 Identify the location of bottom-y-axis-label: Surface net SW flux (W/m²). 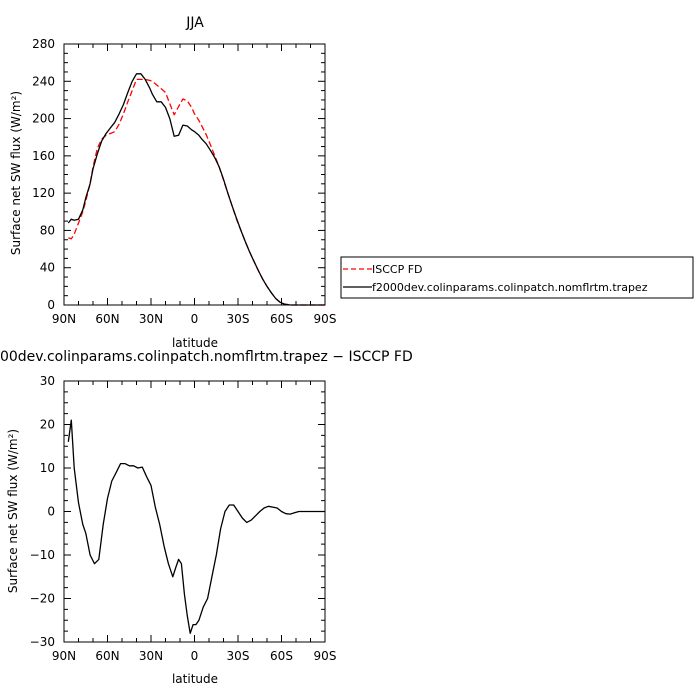
(13, 511).